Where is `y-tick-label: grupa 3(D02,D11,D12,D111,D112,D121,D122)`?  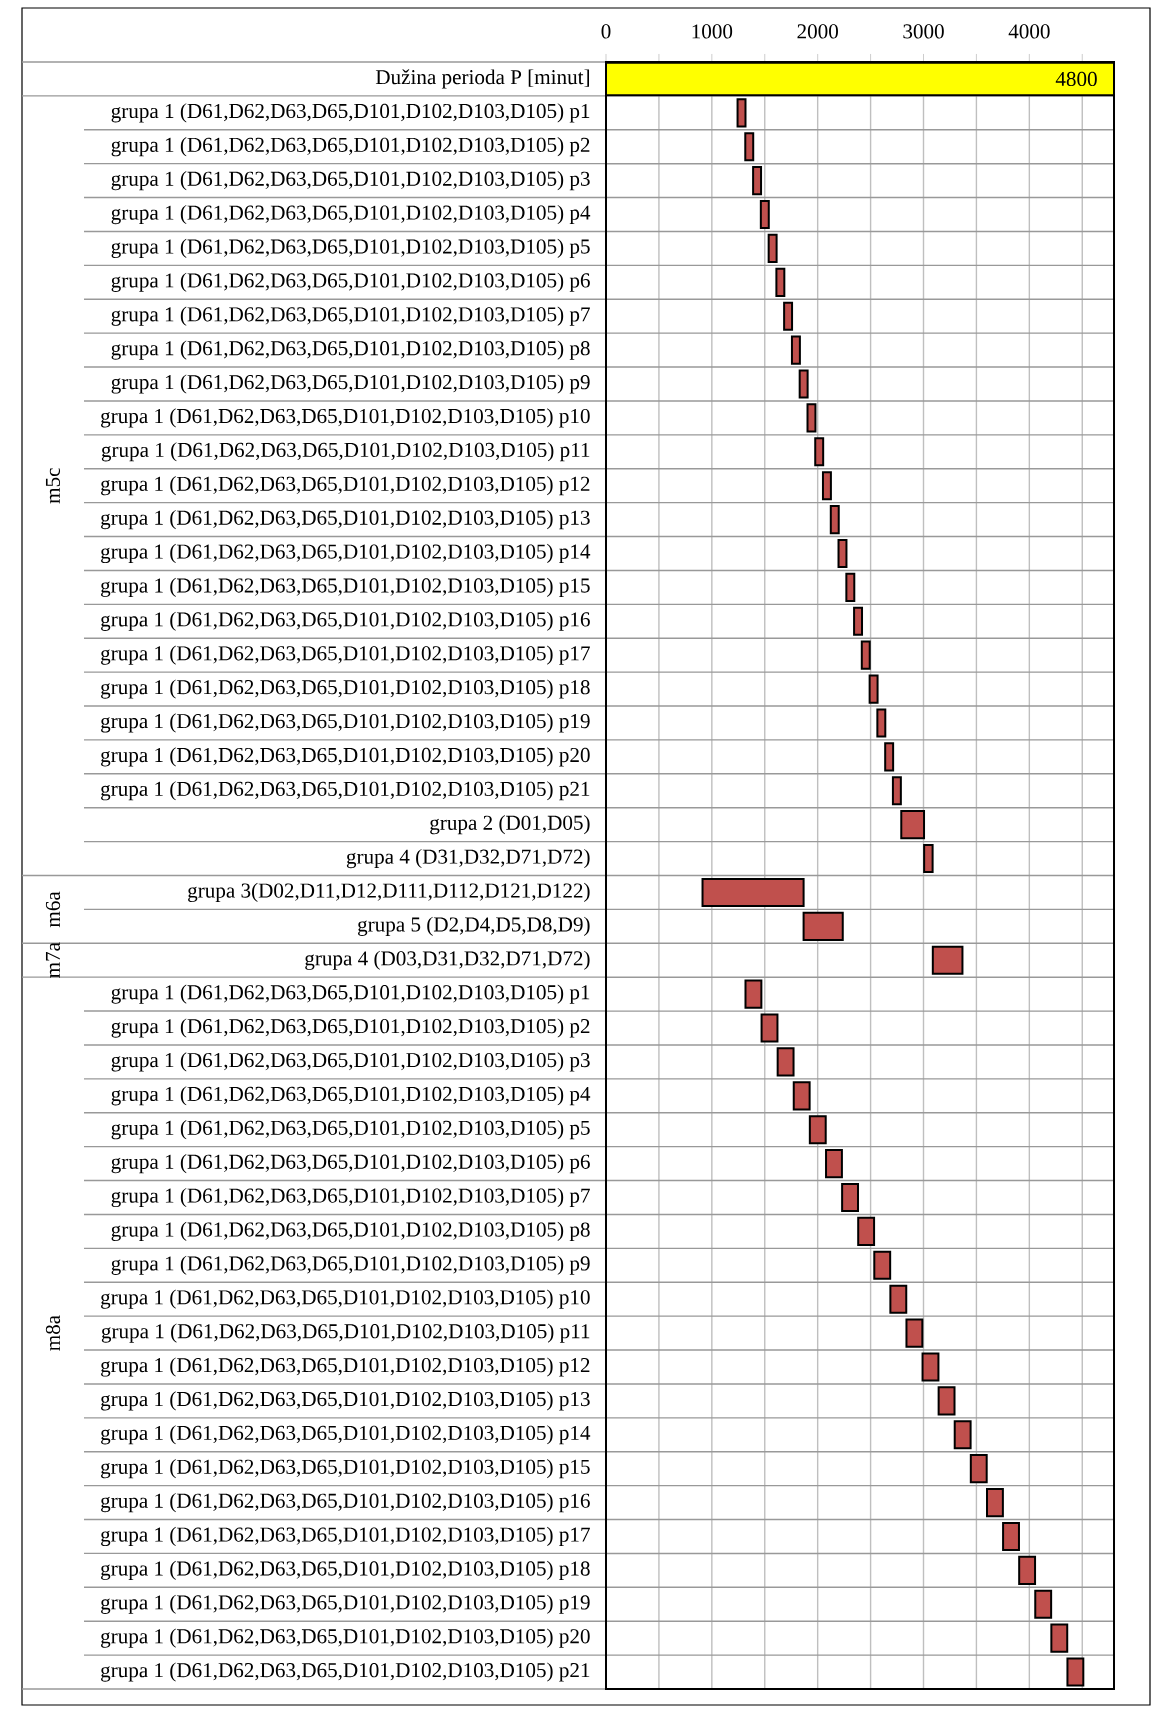
y-tick-label: grupa 3(D02,D11,D12,D111,D112,D121,D122) is located at coordinates (389, 892).